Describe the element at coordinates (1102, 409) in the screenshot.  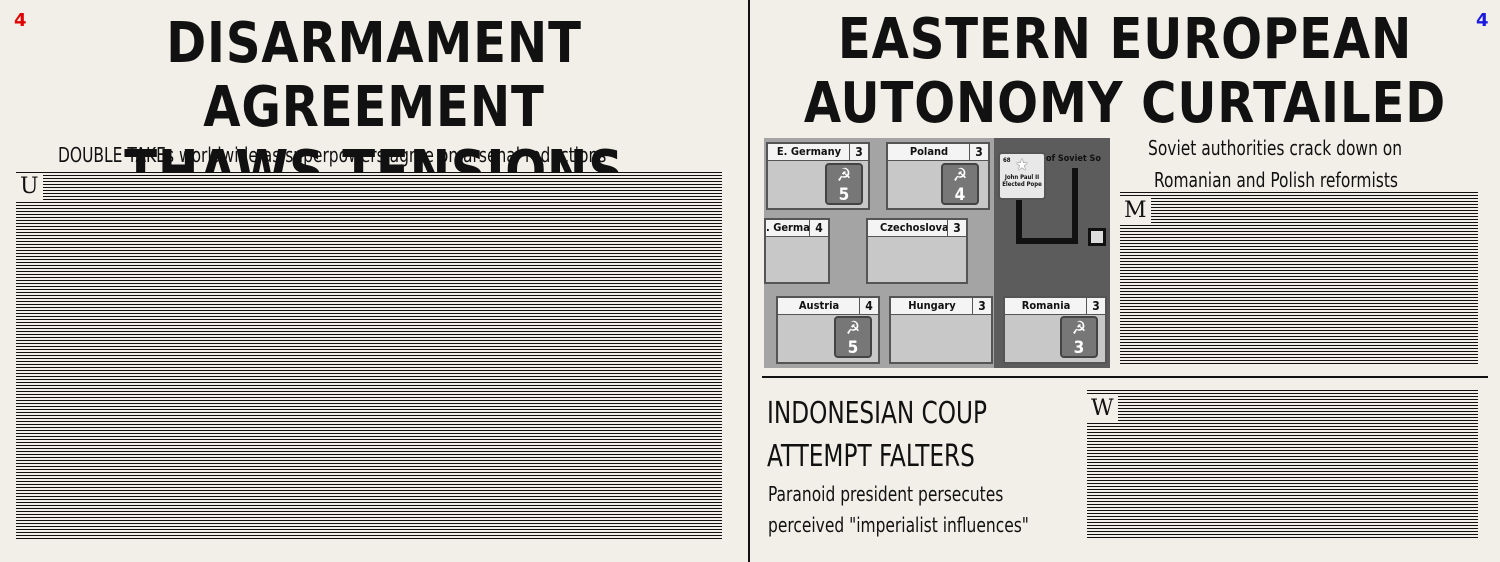
I see `drop-cap: W` at that location.